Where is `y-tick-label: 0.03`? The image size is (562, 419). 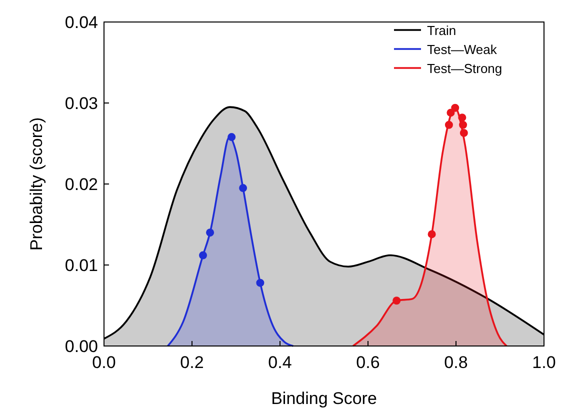
y-tick-label: 0.03 is located at coordinates (81, 103).